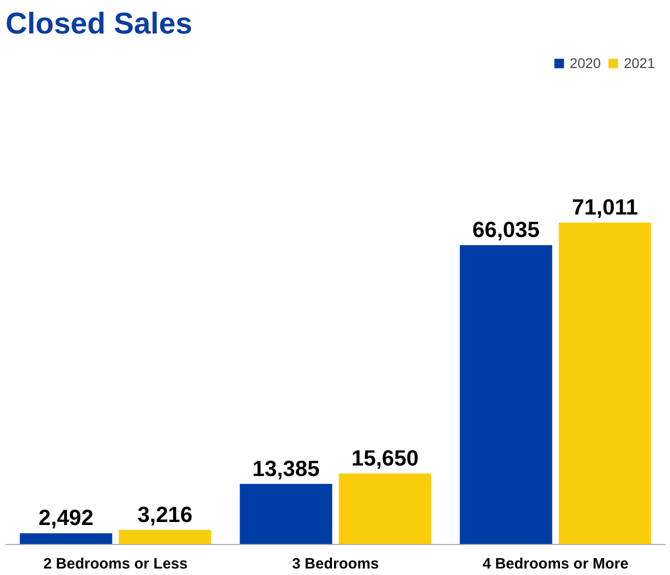  What do you see at coordinates (335, 564) in the screenshot?
I see `x-tick-label: 3 Bedrooms` at bounding box center [335, 564].